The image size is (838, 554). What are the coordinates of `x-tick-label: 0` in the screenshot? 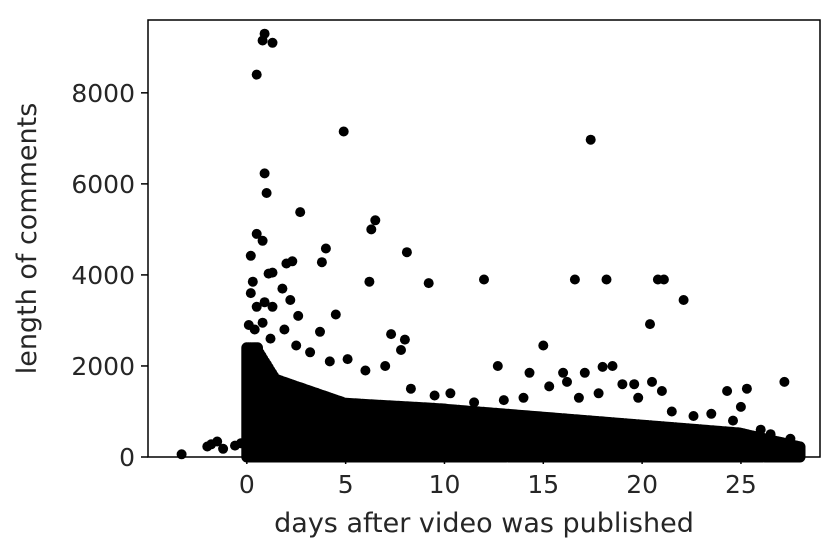 It's located at (247, 484).